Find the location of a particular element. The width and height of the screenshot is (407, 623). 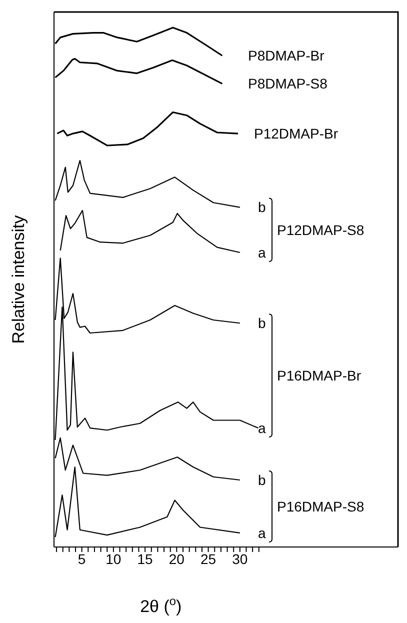

annotation: P12DMAP-S8 is located at coordinates (320, 230).